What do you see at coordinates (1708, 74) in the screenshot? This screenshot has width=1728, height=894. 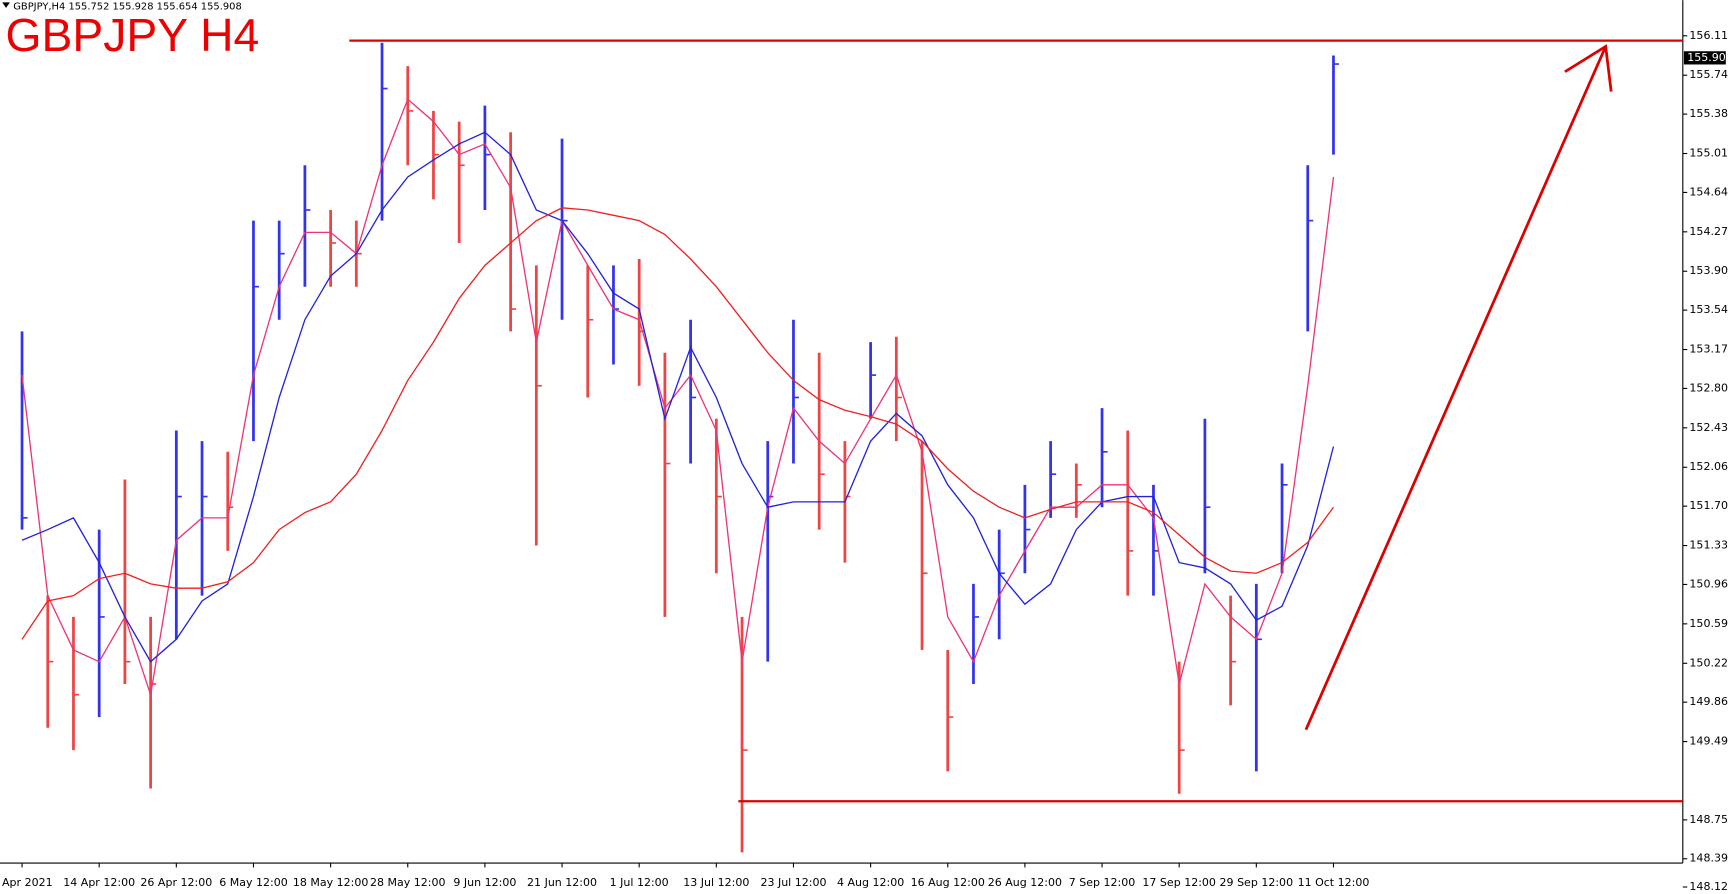 I see `y-tick-label: 155.745` at bounding box center [1708, 74].